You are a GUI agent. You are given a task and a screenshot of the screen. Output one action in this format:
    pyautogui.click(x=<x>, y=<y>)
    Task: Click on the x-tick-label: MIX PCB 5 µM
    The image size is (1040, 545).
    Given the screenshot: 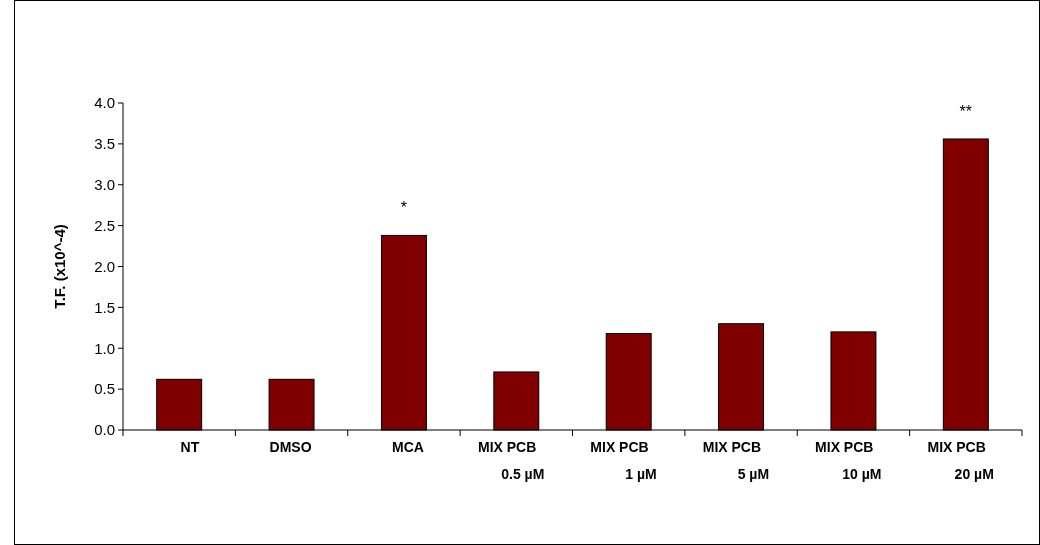 What is the action you would take?
    pyautogui.click(x=736, y=460)
    